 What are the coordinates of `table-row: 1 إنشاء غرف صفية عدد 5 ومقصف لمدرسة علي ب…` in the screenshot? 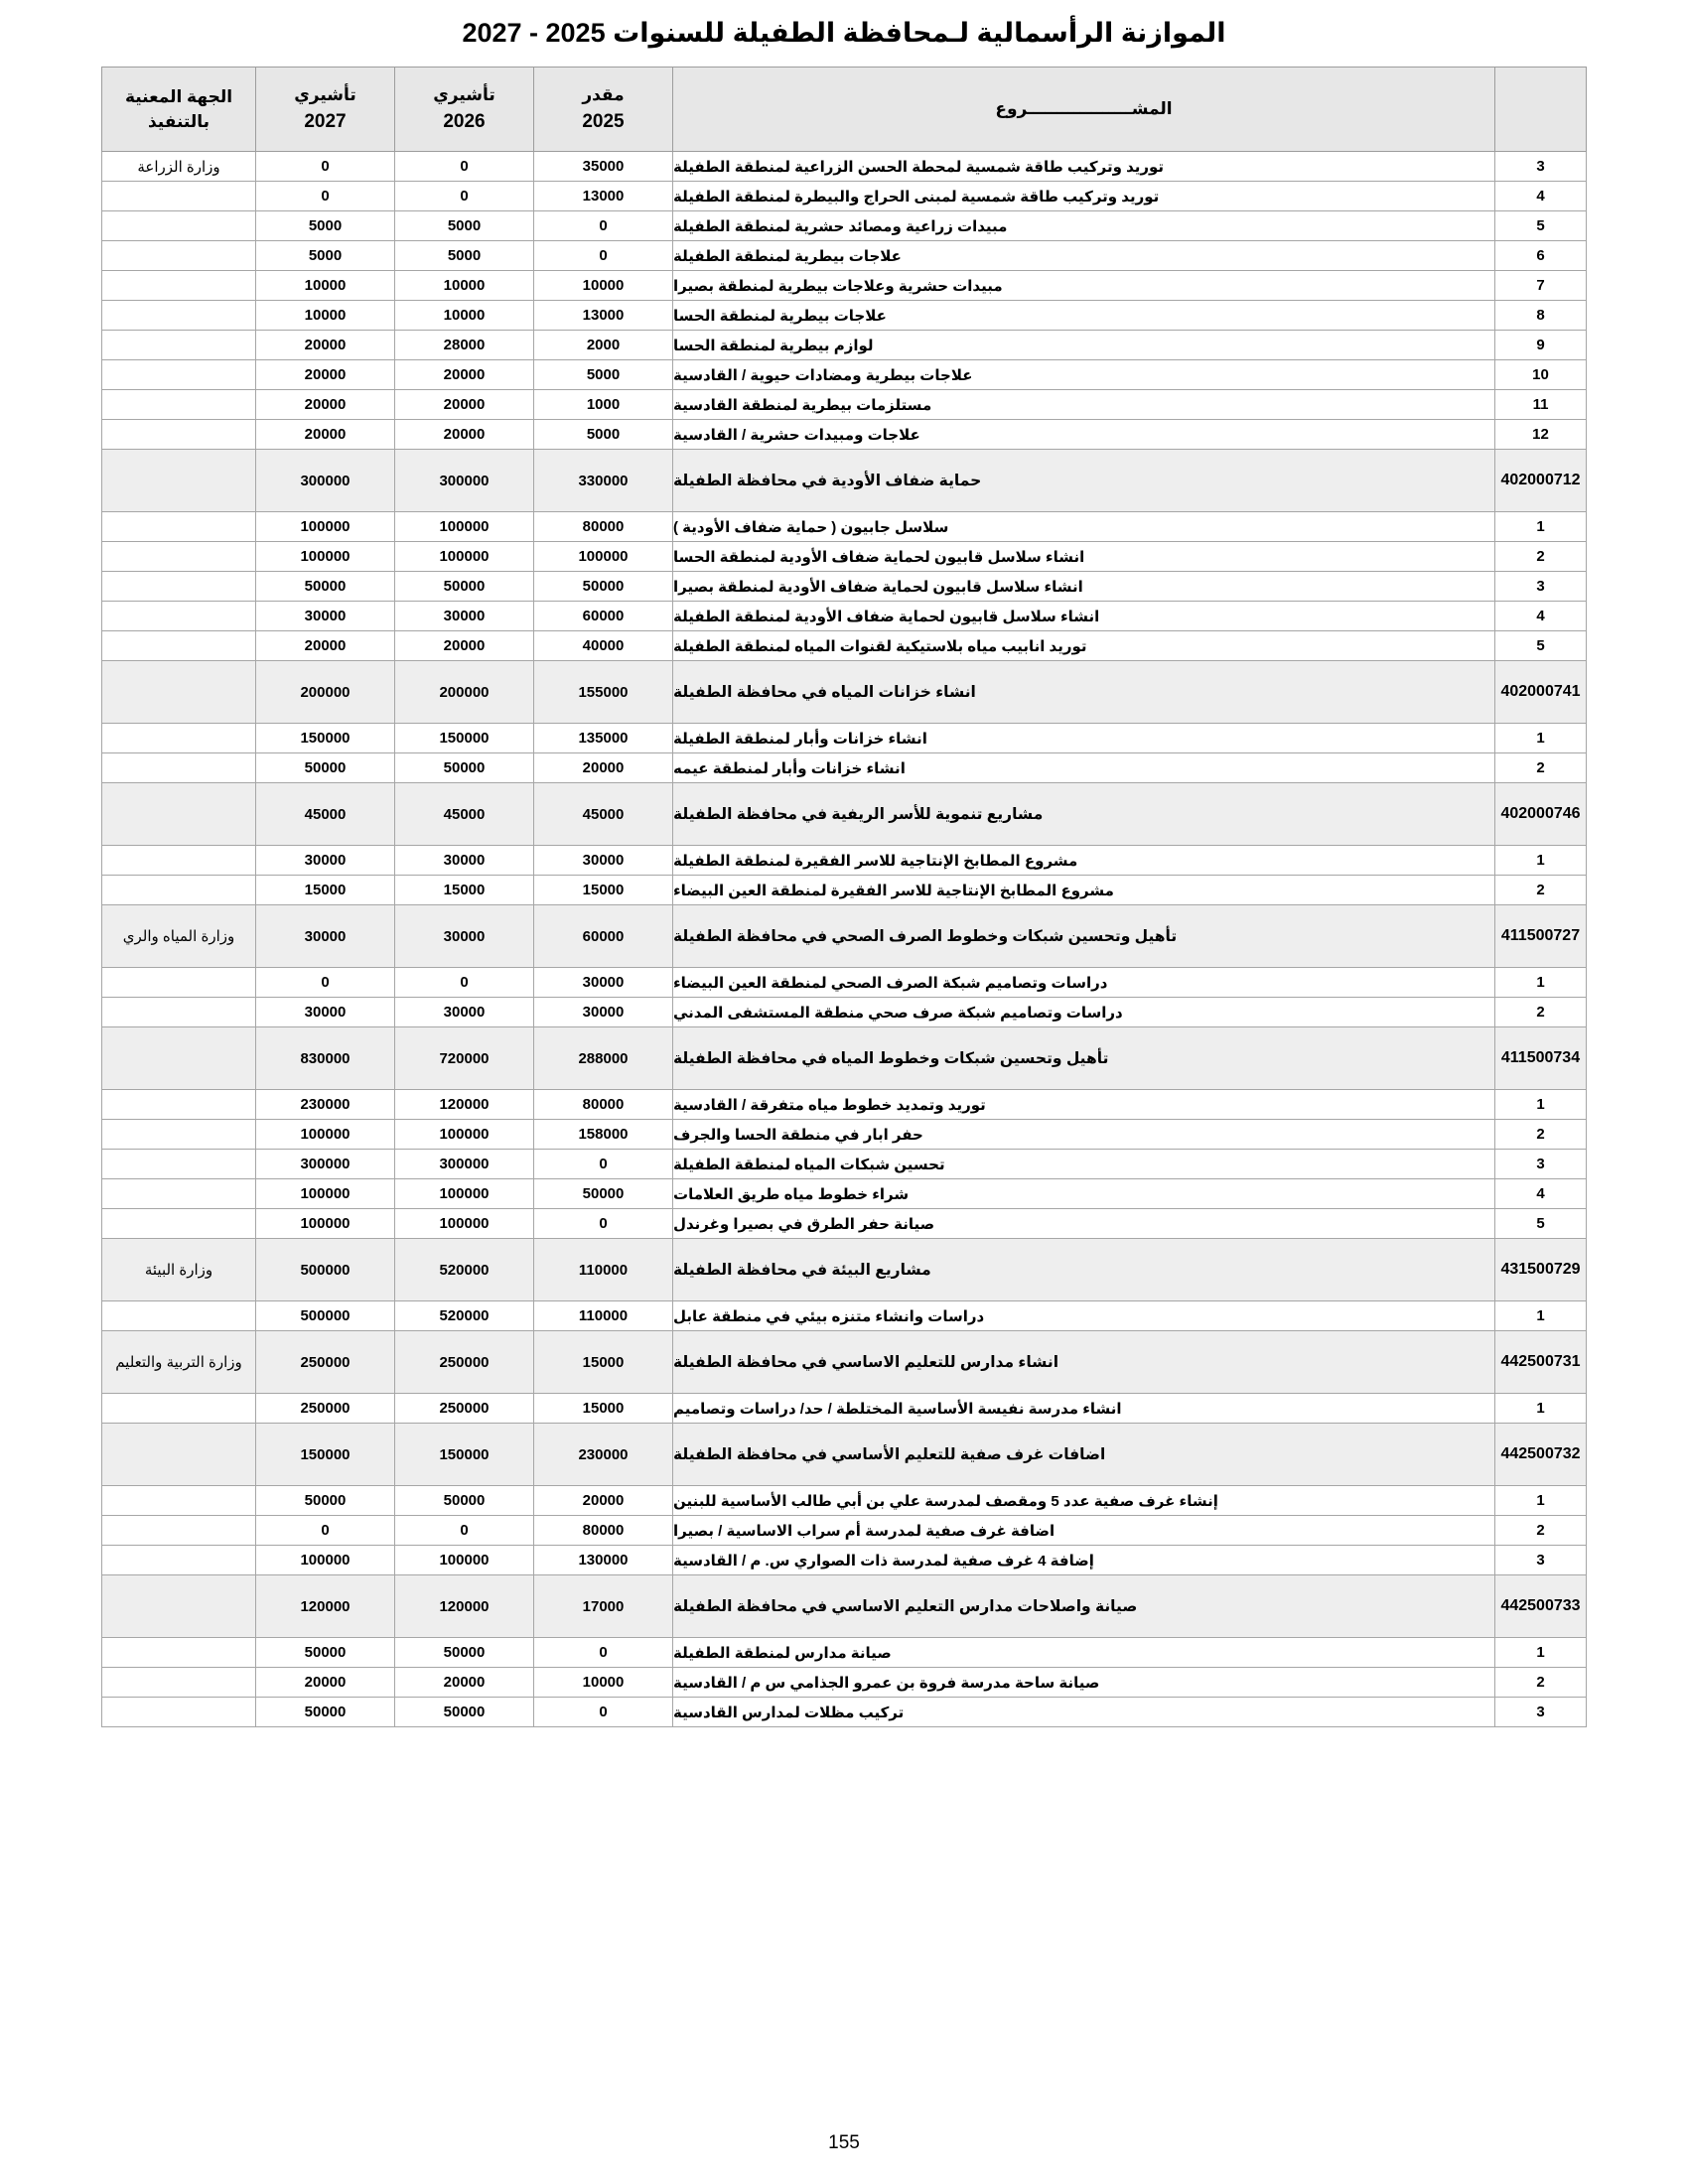 It's located at (844, 1500).